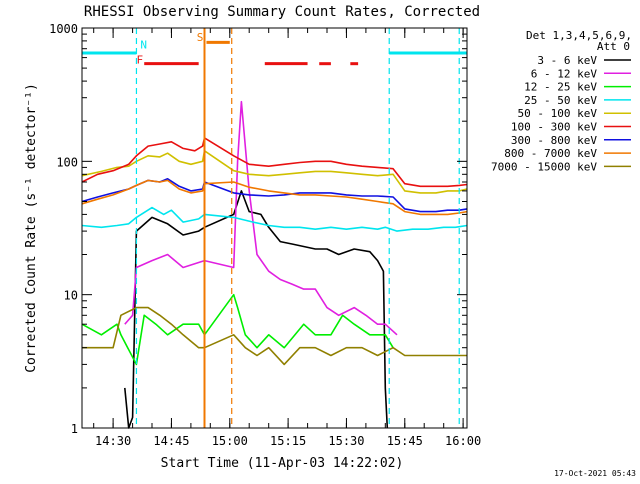 This screenshot has height=484, width=640. I want to click on legend-item-label: 800 - 7000 keV, so click(550, 153).